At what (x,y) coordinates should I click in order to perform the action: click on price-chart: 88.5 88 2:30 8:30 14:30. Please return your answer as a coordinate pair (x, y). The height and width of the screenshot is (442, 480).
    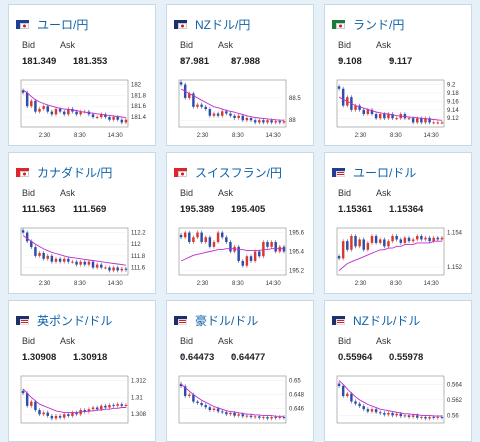
    Looking at the image, I should click on (241, 108).